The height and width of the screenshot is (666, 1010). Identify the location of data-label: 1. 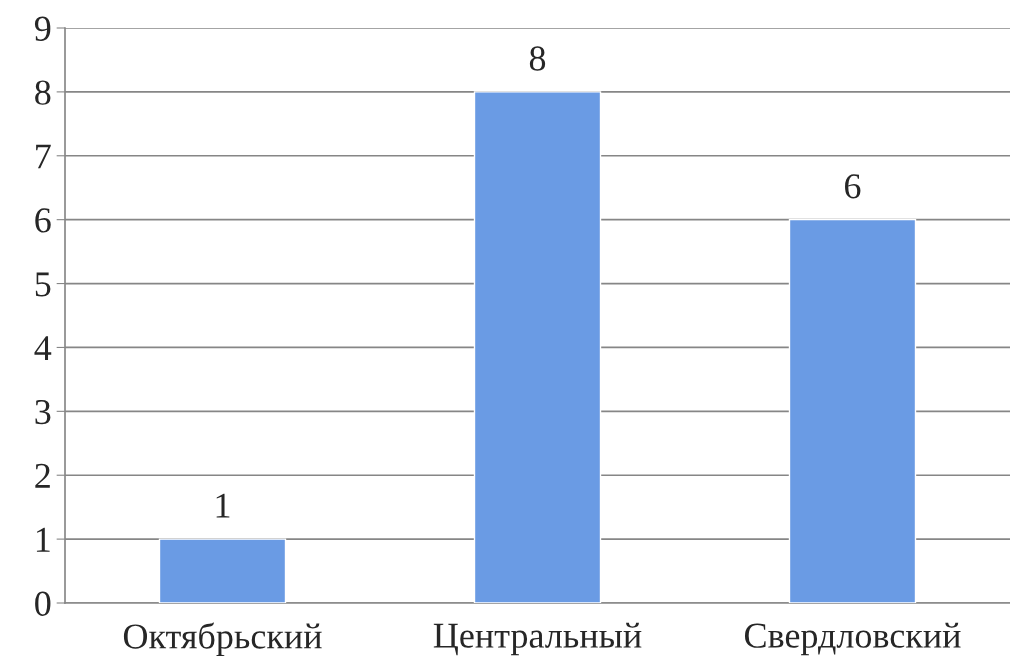
(223, 505).